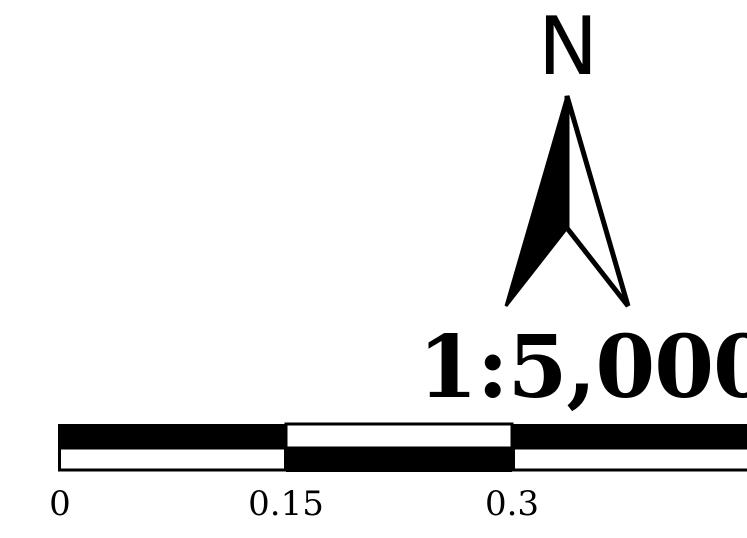 The image size is (747, 538). I want to click on scale-tick-label: 0.3, so click(512, 504).